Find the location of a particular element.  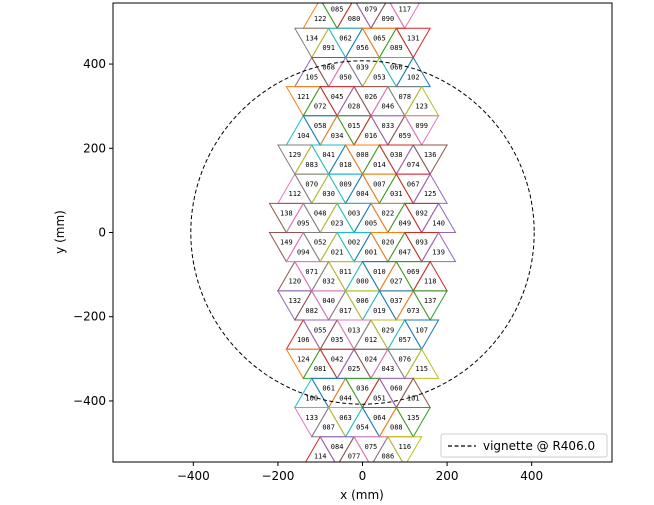

tile-label: 013 is located at coordinates (354, 330).